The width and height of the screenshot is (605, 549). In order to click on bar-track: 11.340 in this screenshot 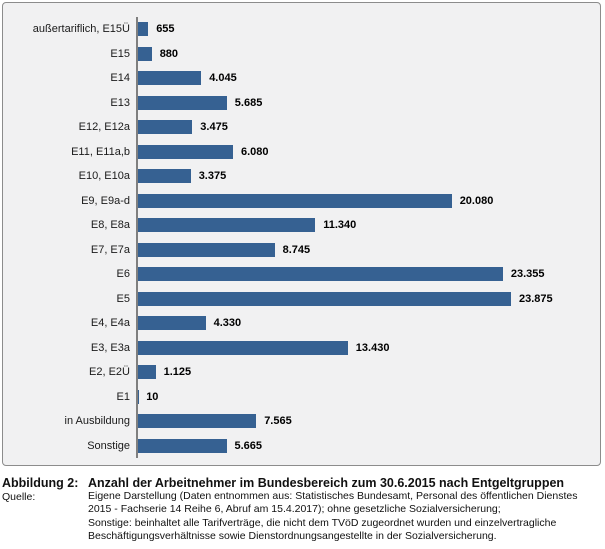, I will do `click(367, 225)`.